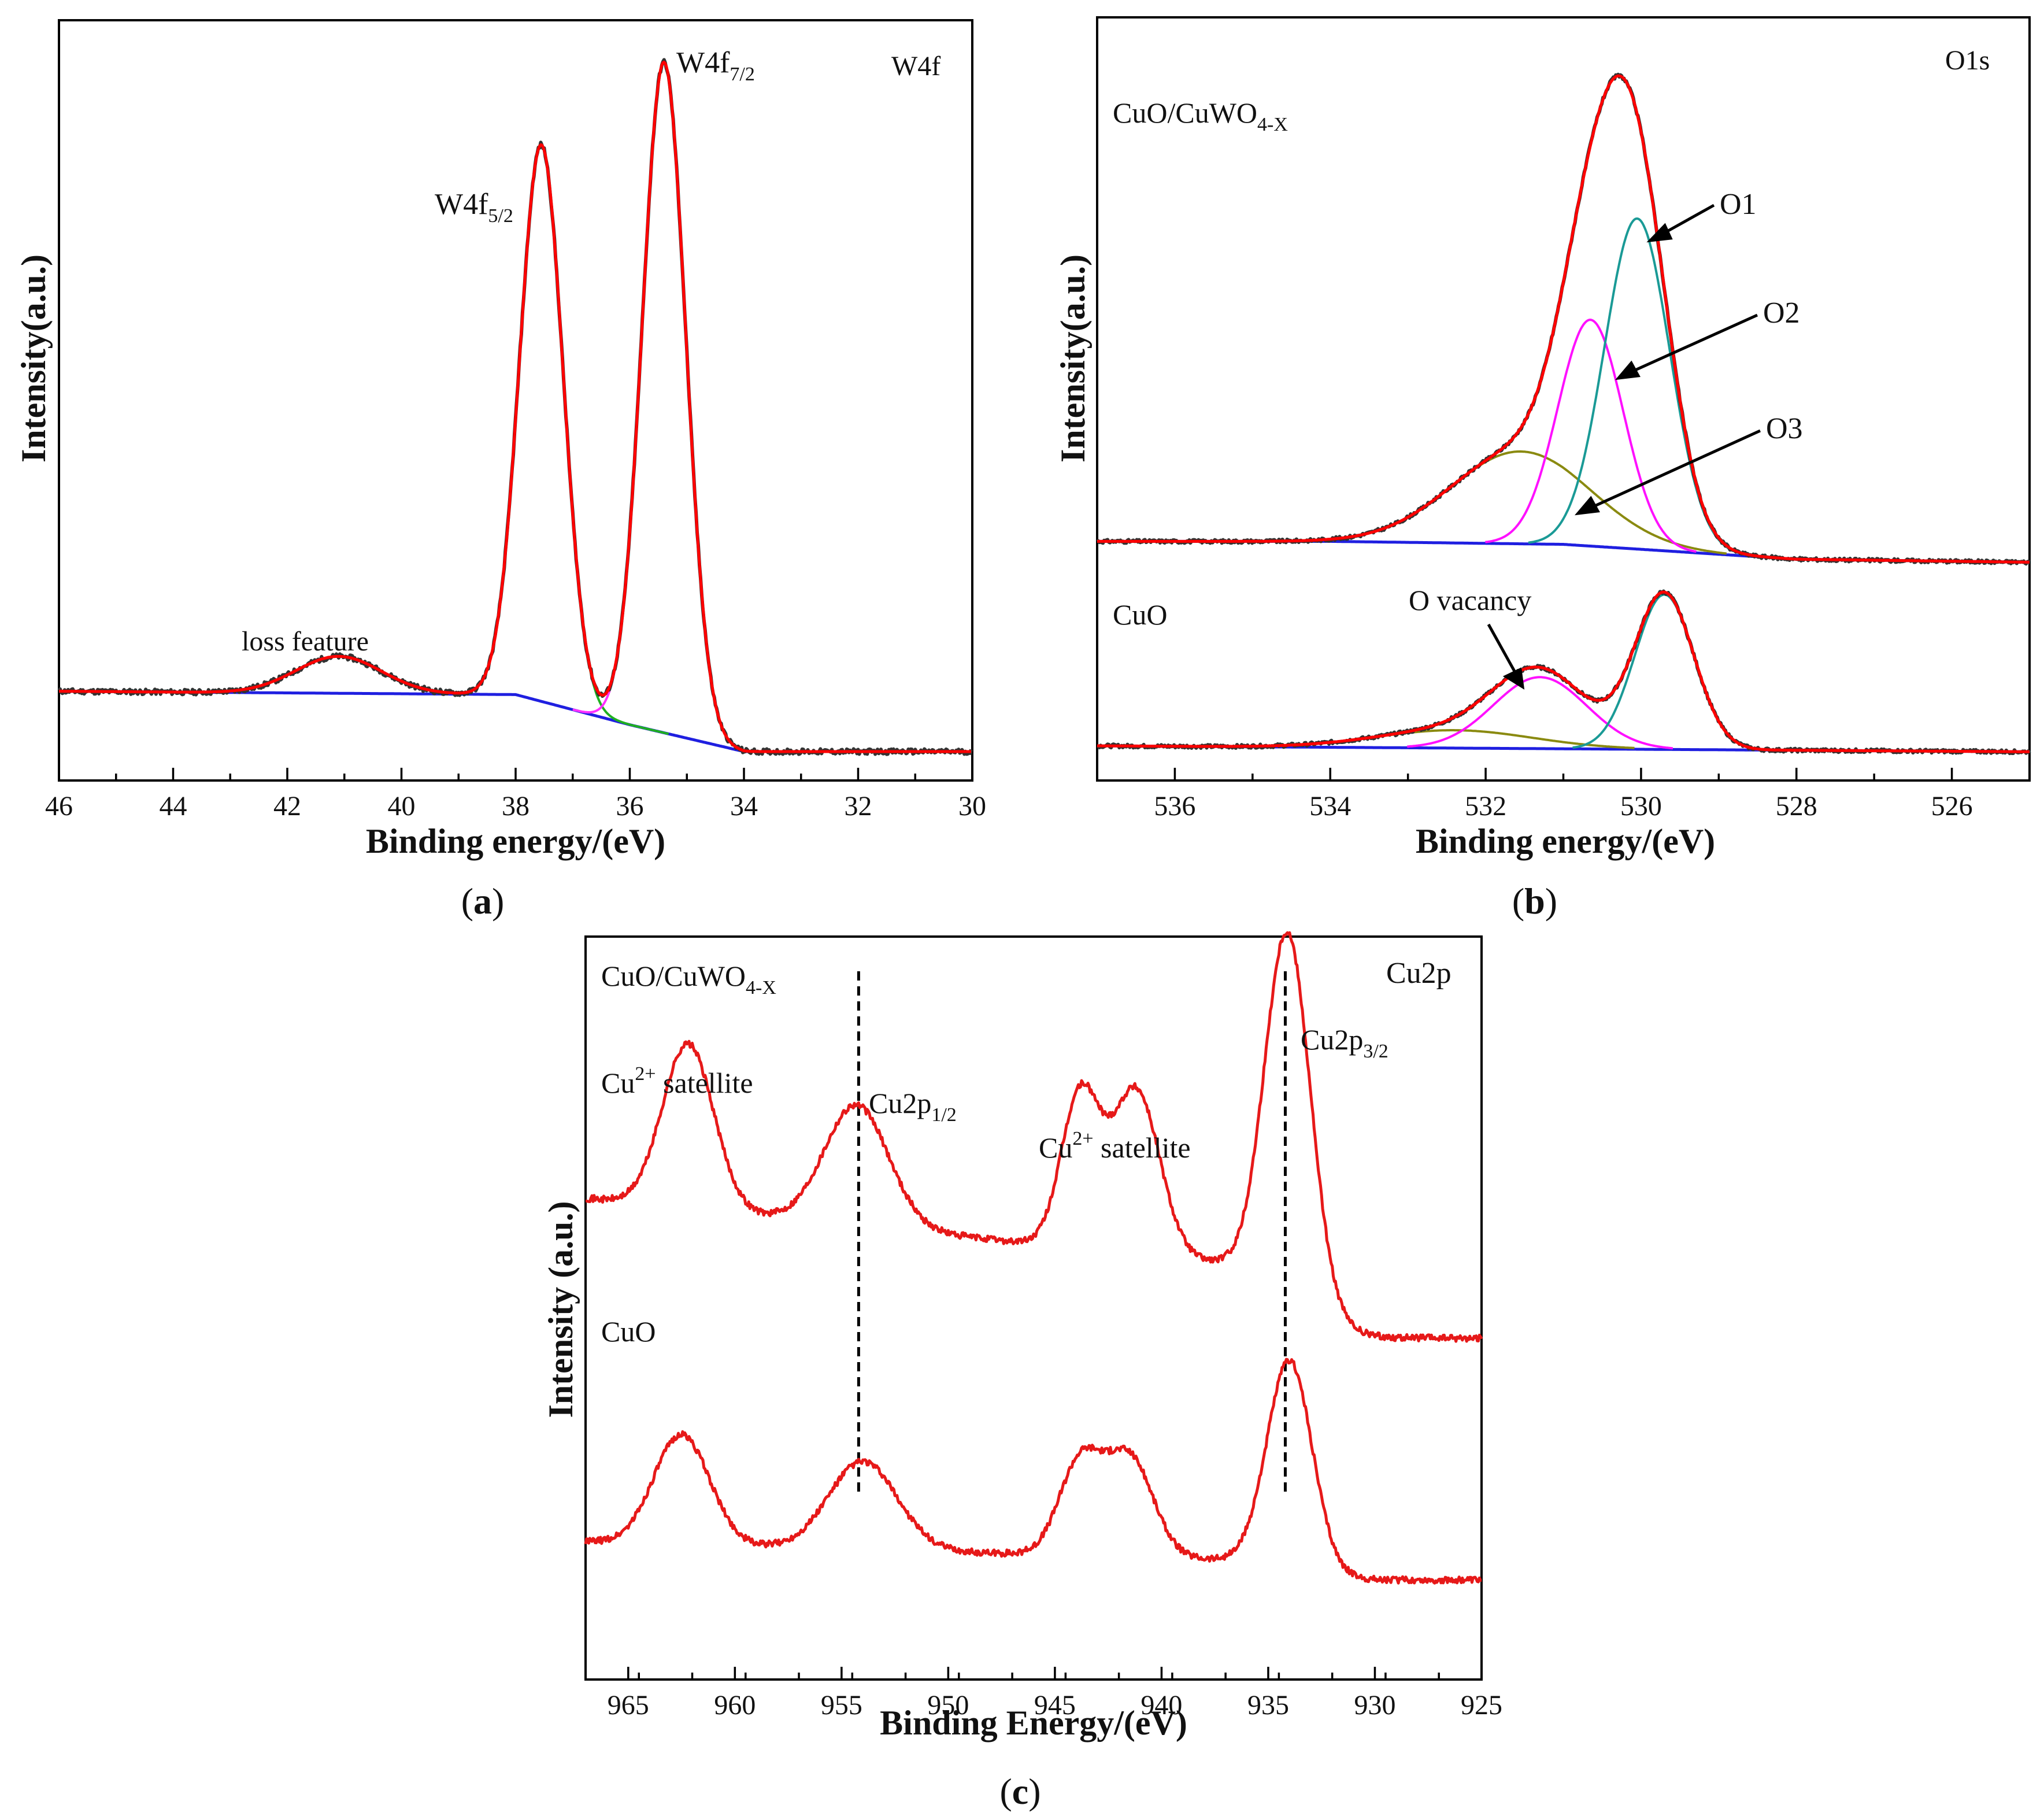 The width and height of the screenshot is (2044, 1820). I want to click on panel-b-bottom-o1-component, so click(1664, 672).